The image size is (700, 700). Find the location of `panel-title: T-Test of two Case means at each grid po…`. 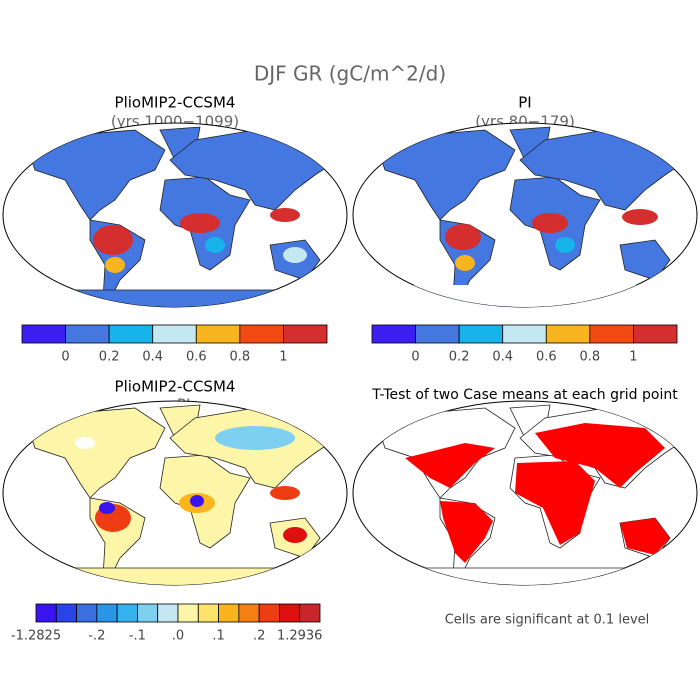

panel-title: T-Test of two Case means at each grid po… is located at coordinates (524, 395).